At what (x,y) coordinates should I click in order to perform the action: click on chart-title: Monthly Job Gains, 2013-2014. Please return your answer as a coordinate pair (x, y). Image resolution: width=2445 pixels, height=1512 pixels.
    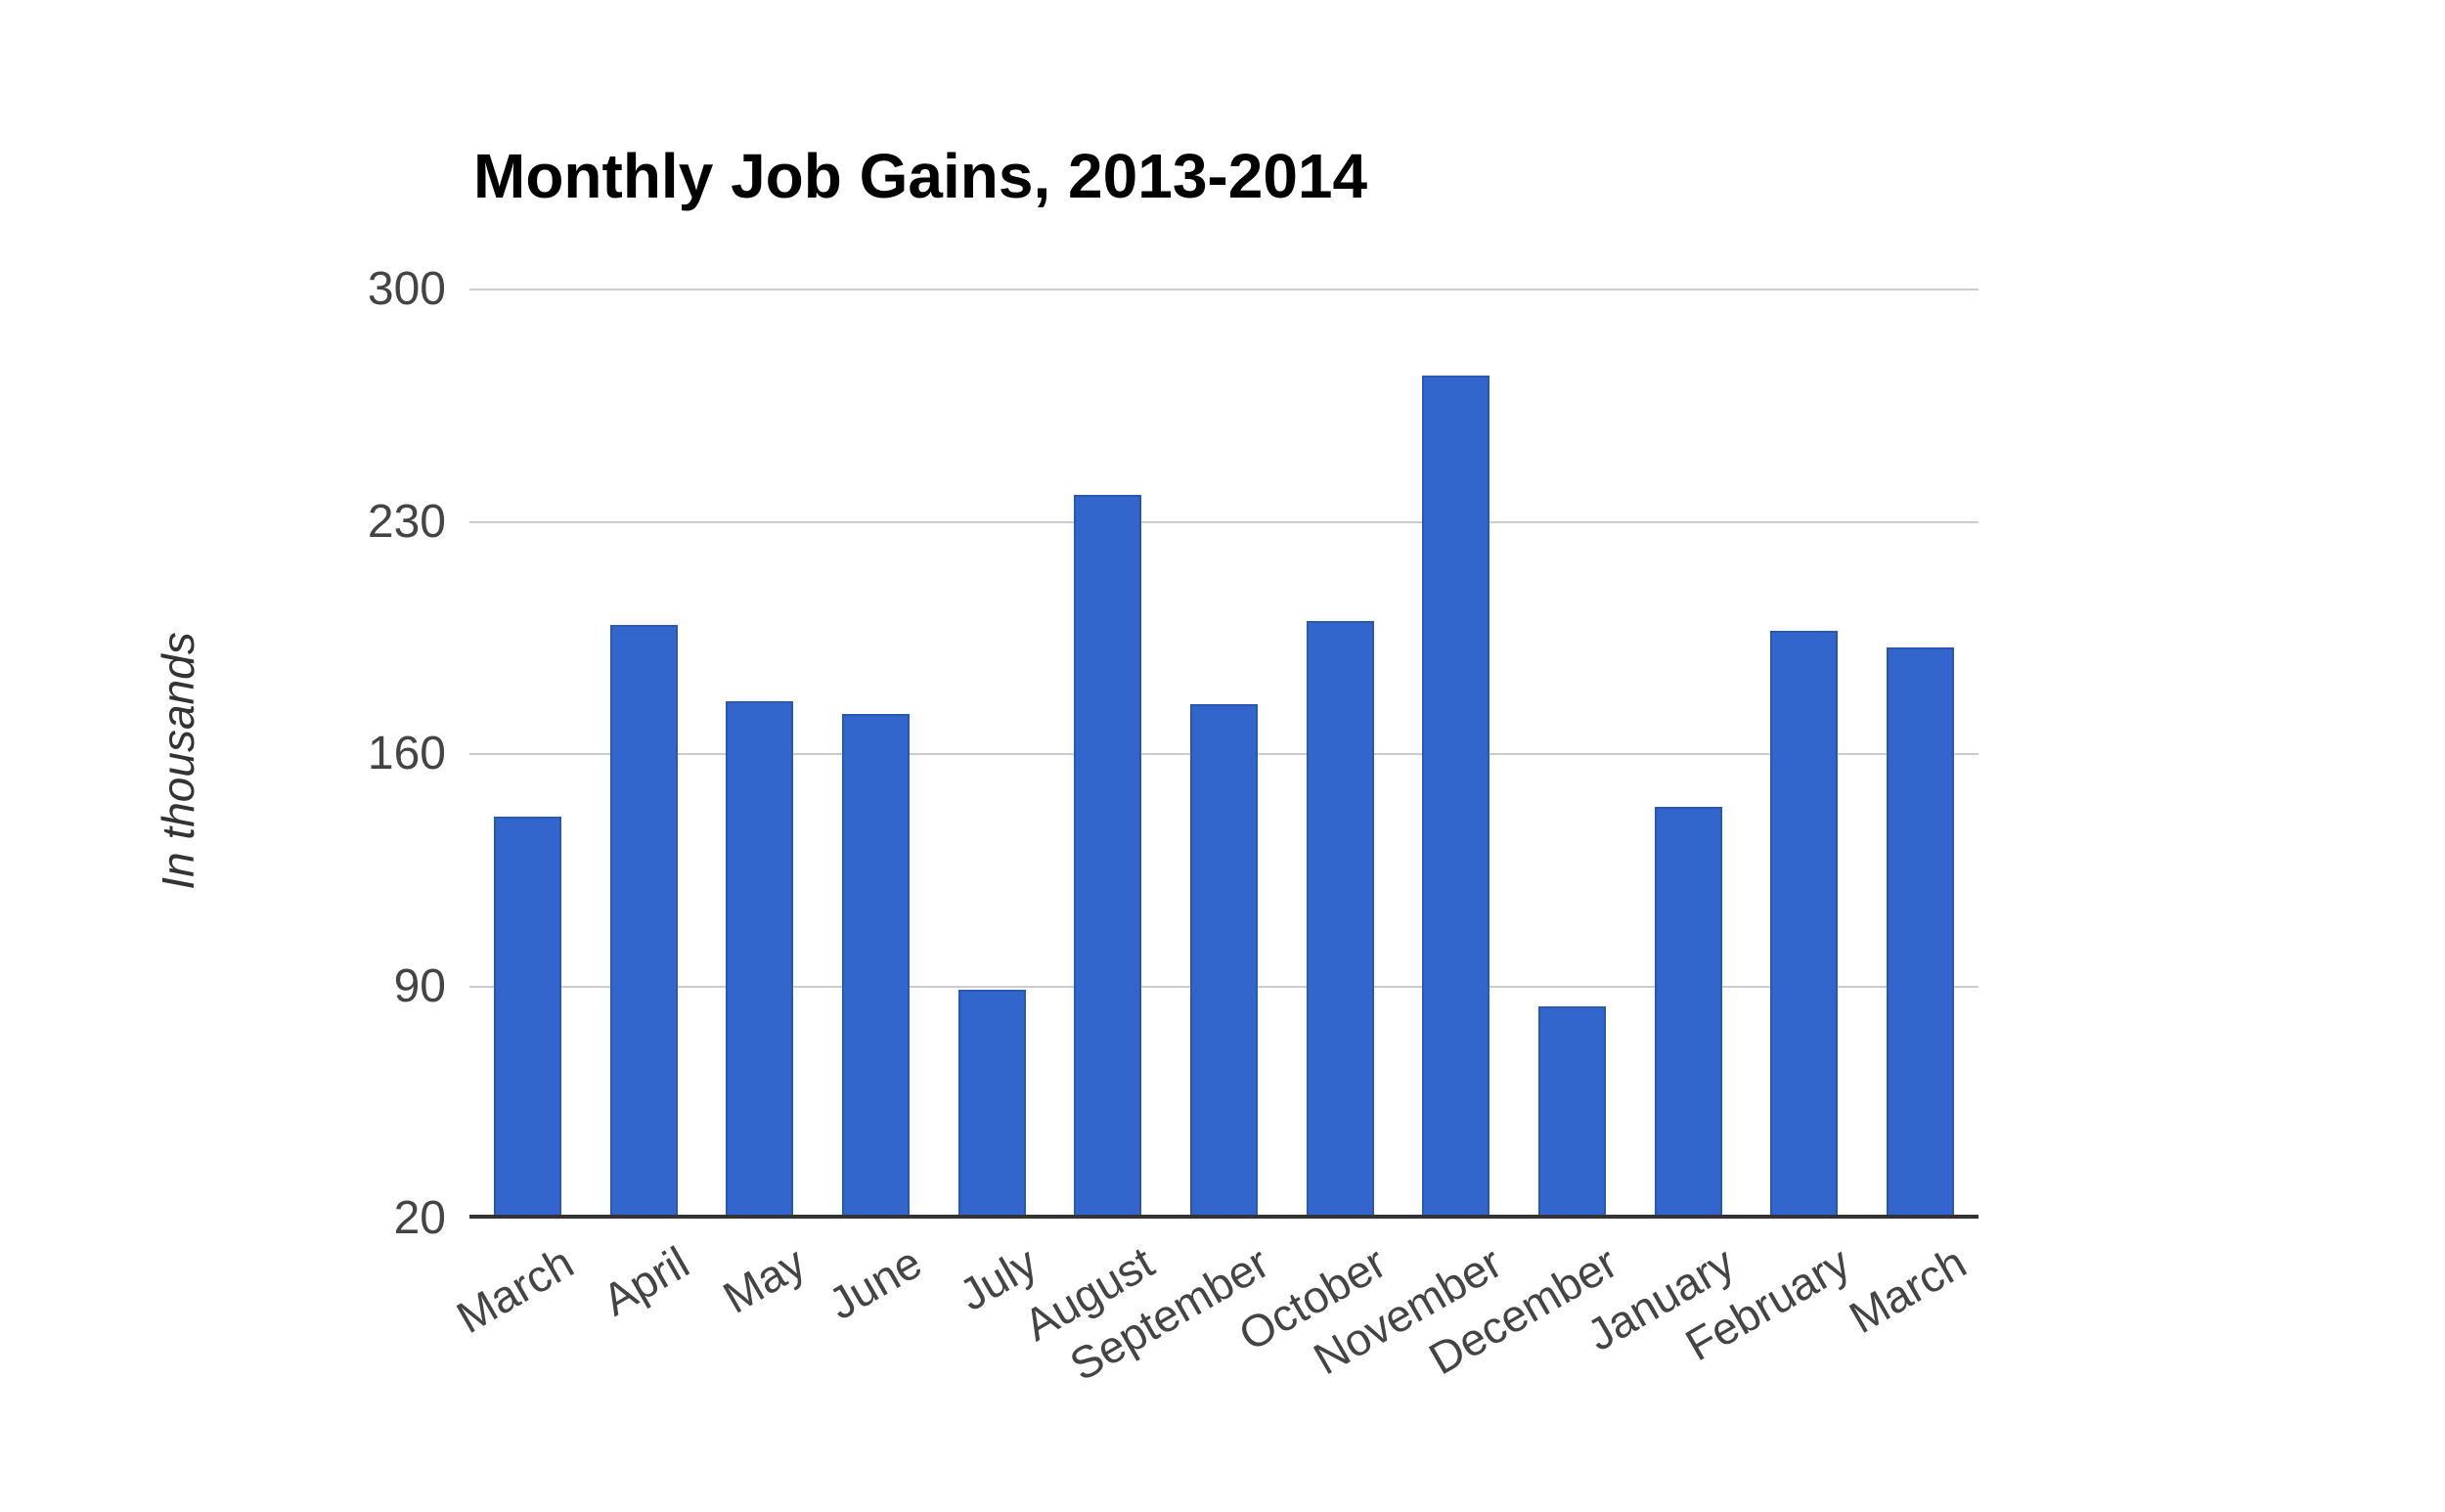
    Looking at the image, I should click on (920, 176).